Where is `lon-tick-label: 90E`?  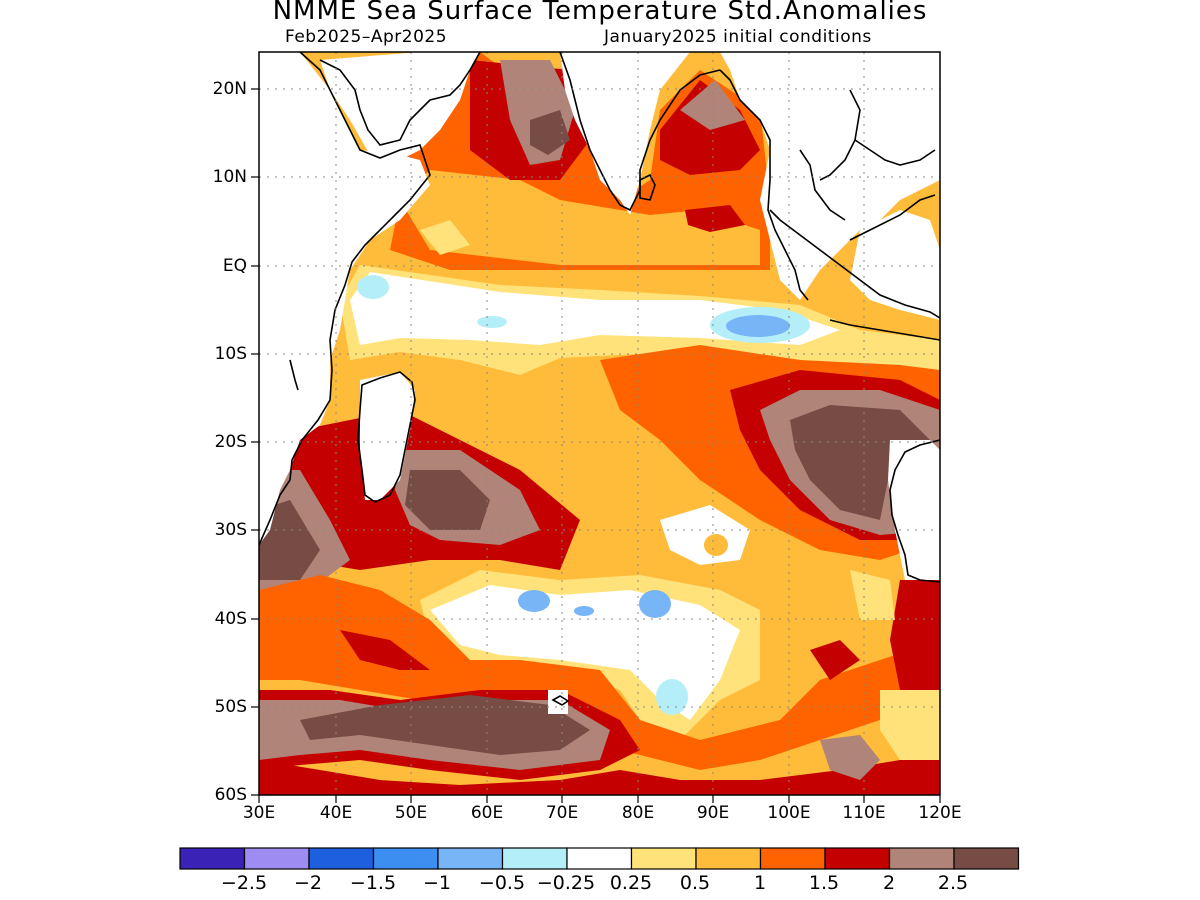 lon-tick-label: 90E is located at coordinates (713, 813).